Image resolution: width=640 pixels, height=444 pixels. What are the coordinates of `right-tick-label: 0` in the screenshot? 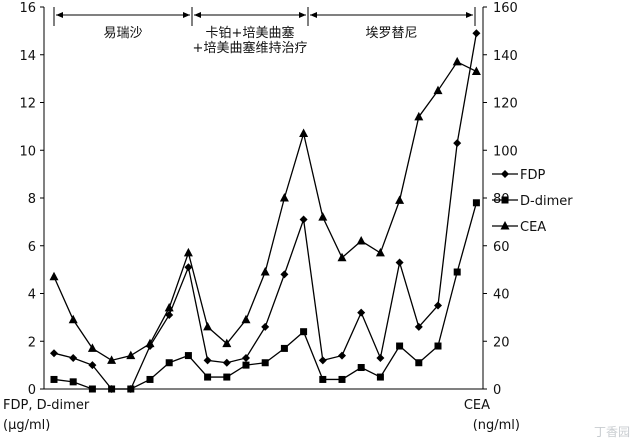 It's located at (497, 390).